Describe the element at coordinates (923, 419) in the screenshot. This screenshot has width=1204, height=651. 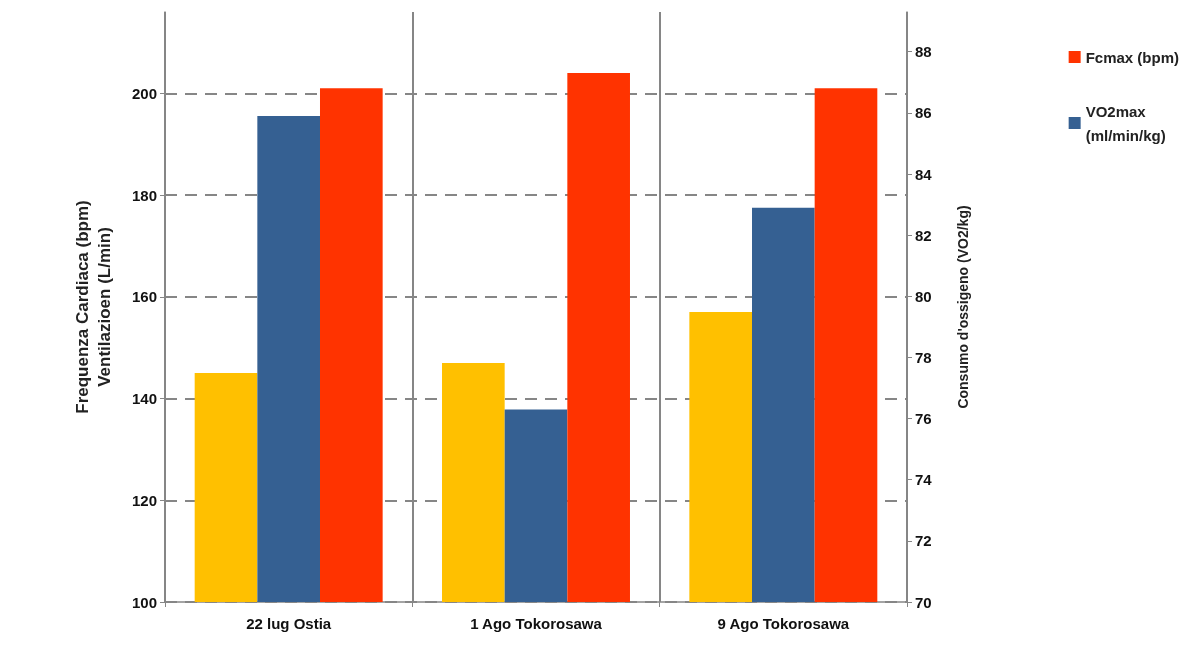
I see `y2-tick-label: 76` at that location.